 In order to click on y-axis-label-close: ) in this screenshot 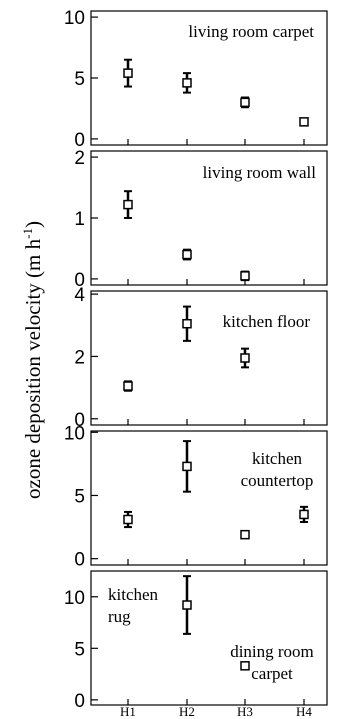, I will do `click(33, 224)`.